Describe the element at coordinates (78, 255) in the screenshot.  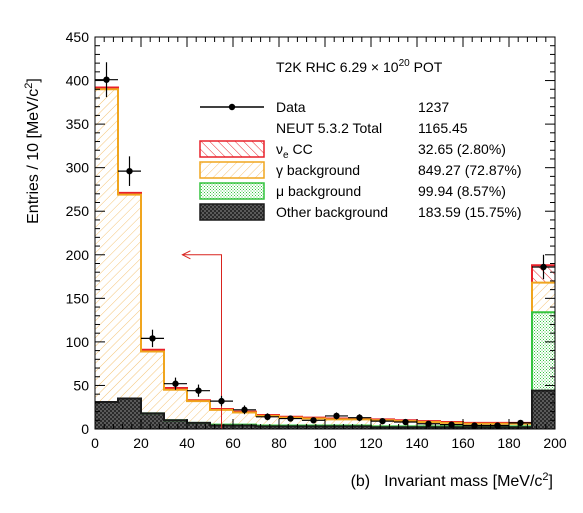
I see `y-tick-label: 200` at that location.